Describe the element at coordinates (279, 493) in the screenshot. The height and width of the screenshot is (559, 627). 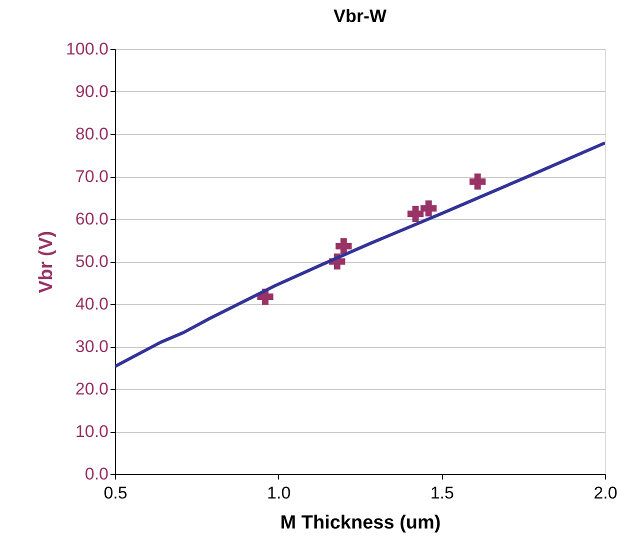
I see `x-tick-label: 1.0` at that location.